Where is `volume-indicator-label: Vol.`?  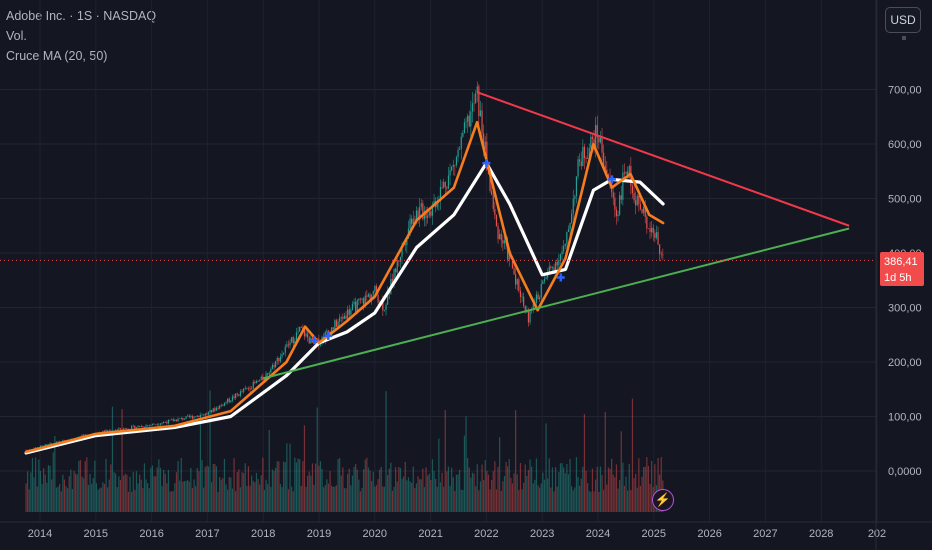 volume-indicator-label: Vol. is located at coordinates (16, 36).